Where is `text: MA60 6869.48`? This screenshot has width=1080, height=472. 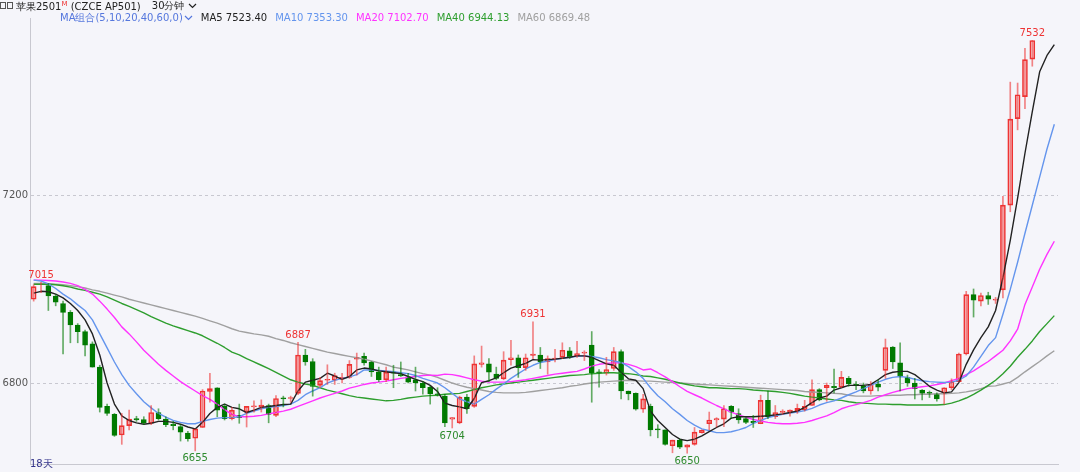 text: MA60 6869.48 is located at coordinates (554, 18).